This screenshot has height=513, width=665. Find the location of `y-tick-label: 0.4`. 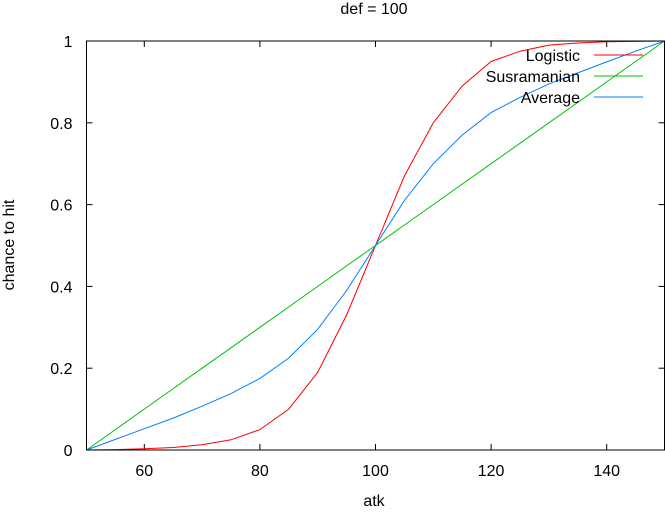

y-tick-label: 0.4 is located at coordinates (61, 287).